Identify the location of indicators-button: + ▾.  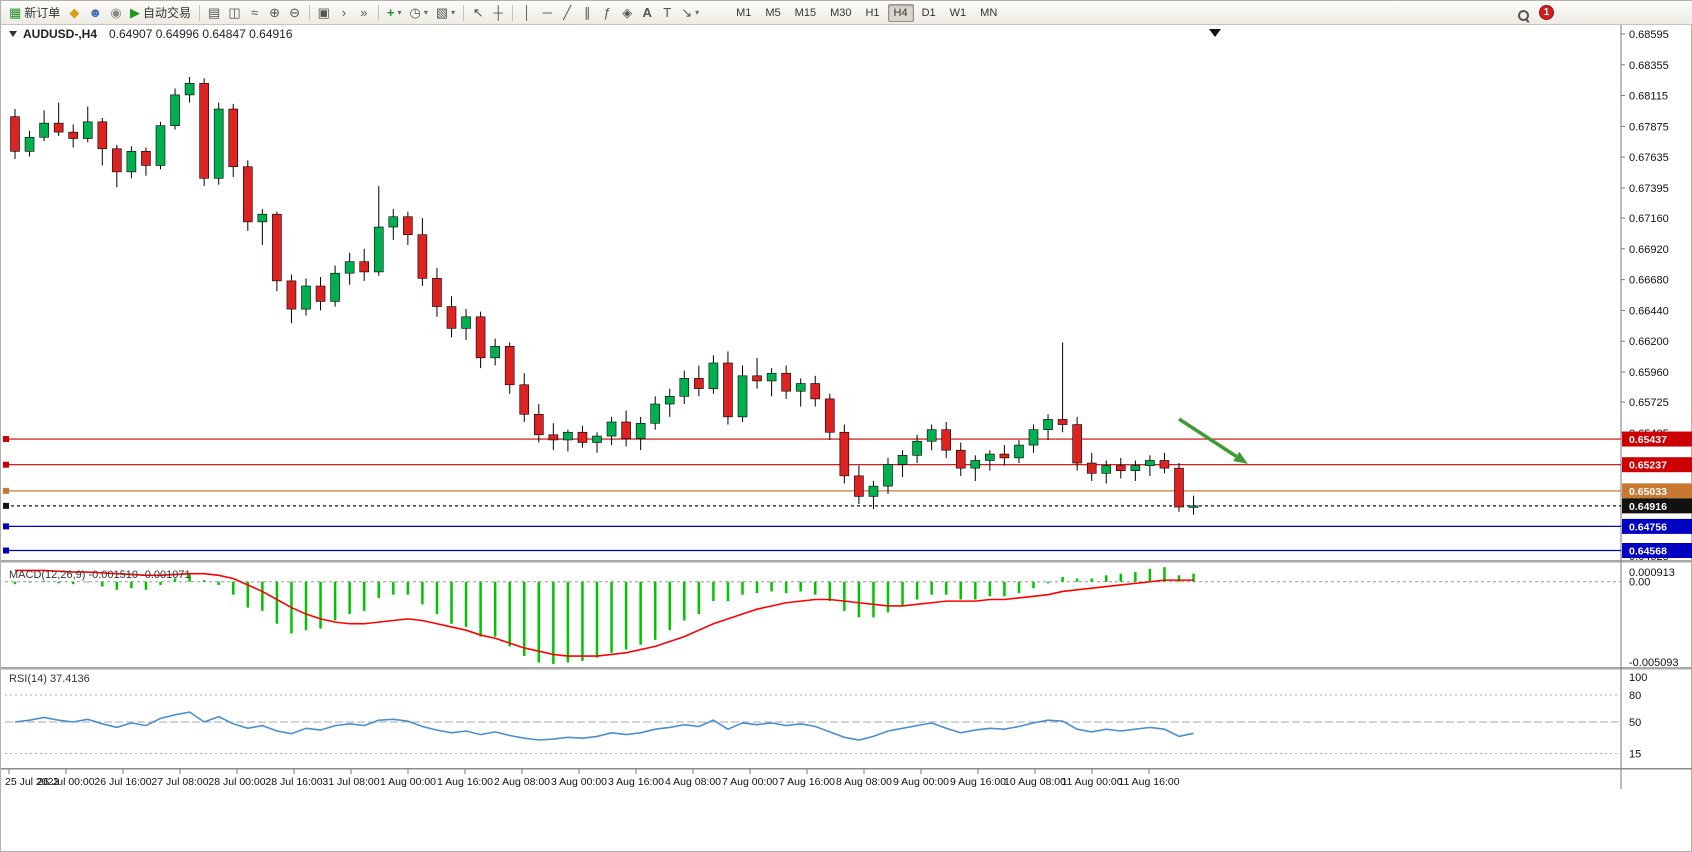
(394, 13).